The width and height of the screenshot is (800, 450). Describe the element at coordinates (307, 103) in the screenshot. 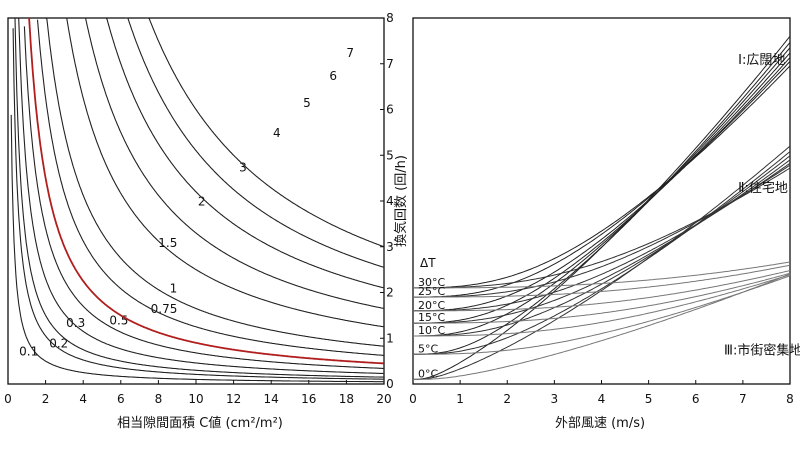

I see `curve-label-5: 5` at that location.